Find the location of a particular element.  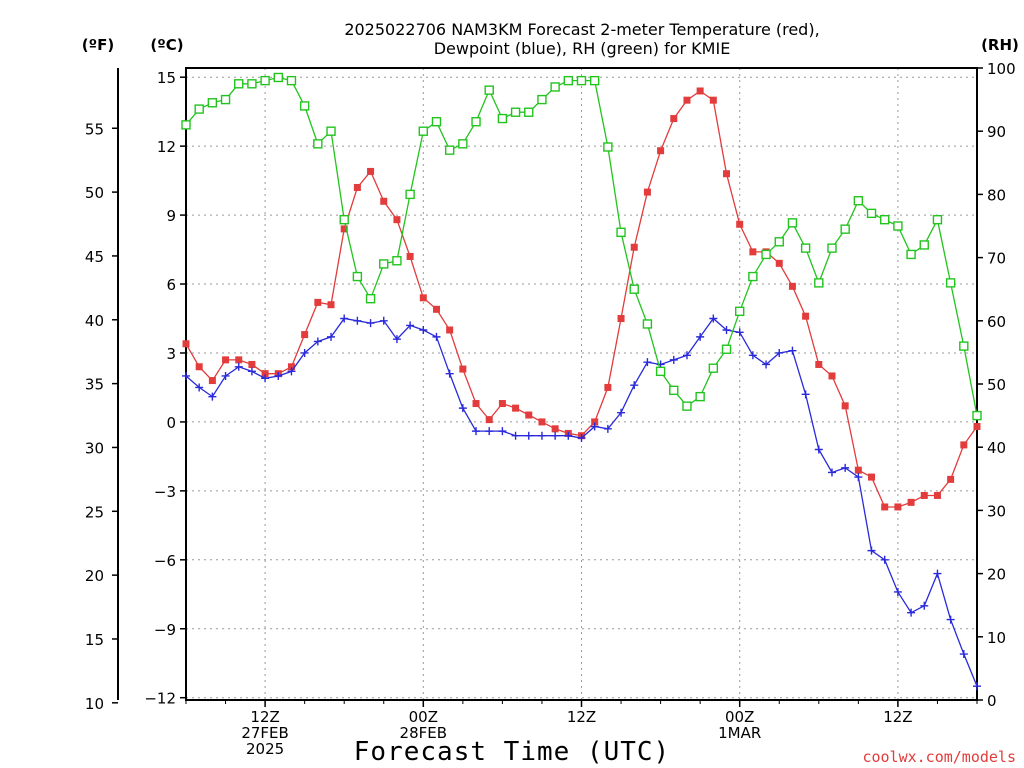

celsius-tick-label: 6 is located at coordinates (171, 285).